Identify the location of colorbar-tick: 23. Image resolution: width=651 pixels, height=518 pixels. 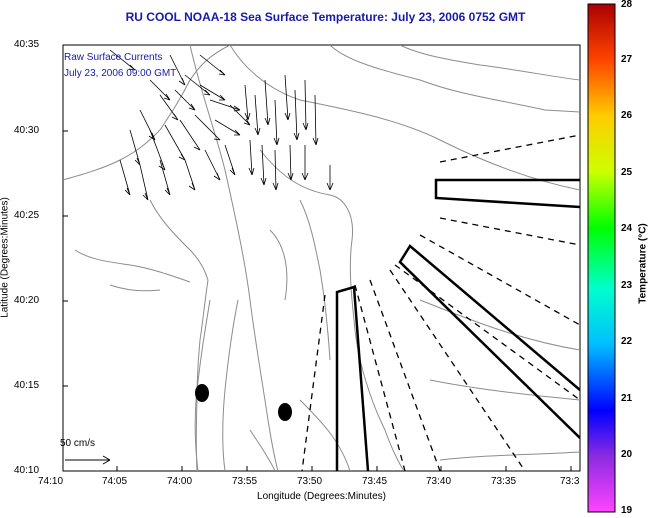
(627, 285).